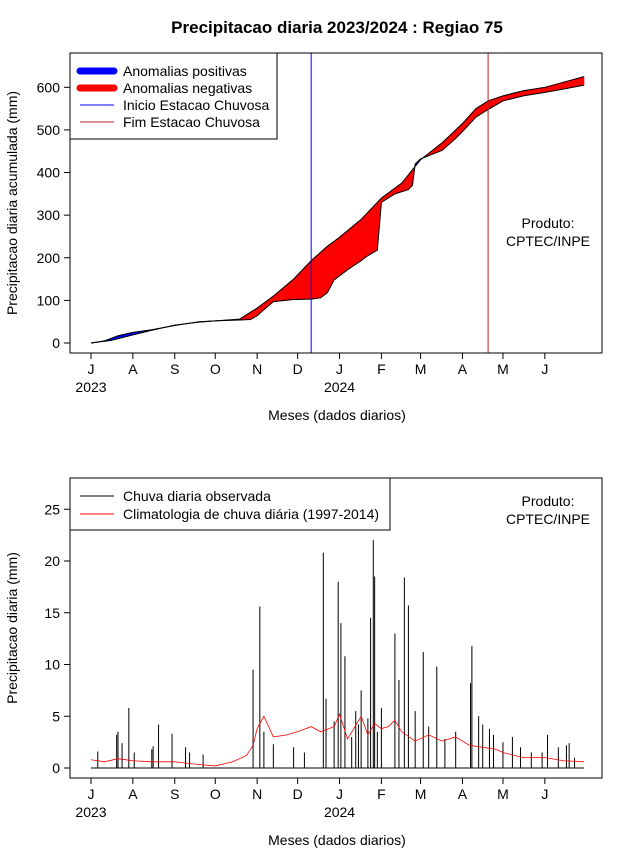 Image resolution: width=640 pixels, height=850 pixels. What do you see at coordinates (52, 509) in the screenshot?
I see `y-tick-label: 25` at bounding box center [52, 509].